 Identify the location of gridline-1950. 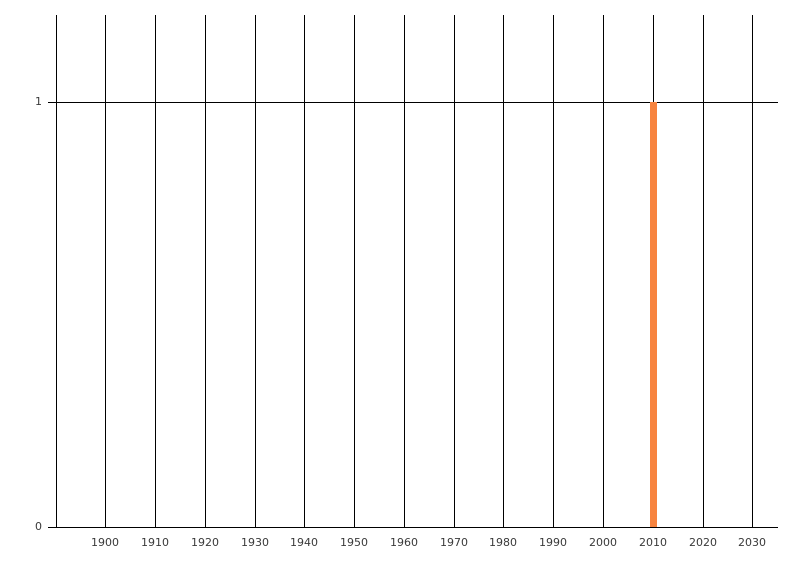
(354, 271).